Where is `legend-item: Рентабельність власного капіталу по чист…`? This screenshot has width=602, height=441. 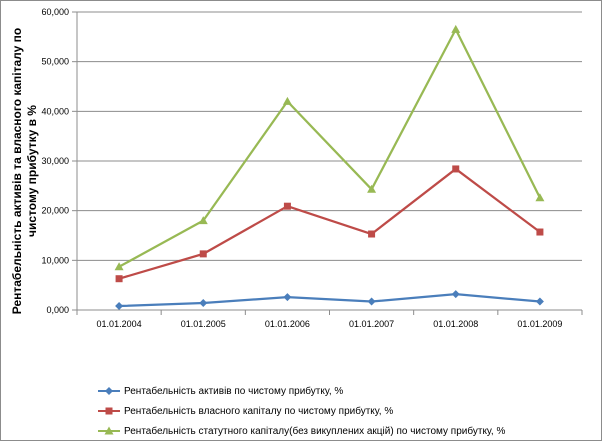 legend-item: Рентабельність власного капіталу по чист… is located at coordinates (301, 411).